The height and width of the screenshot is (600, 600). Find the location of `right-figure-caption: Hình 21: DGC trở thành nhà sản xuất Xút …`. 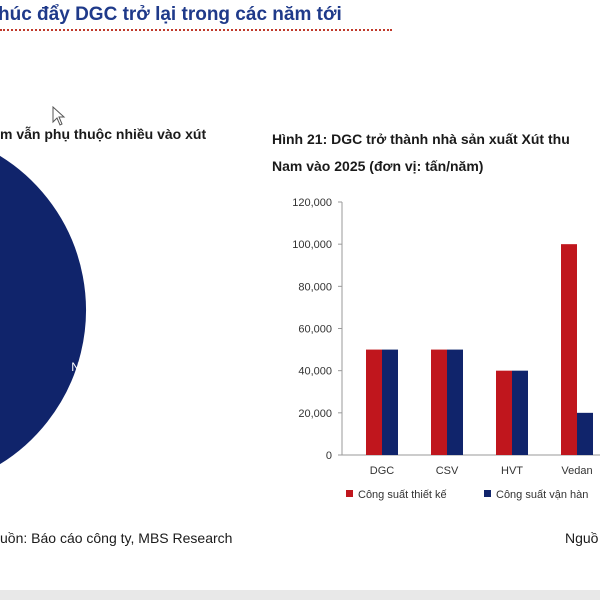

right-figure-caption: Hình 21: DGC trở thành nhà sản xuất Xút … is located at coordinates (421, 153).